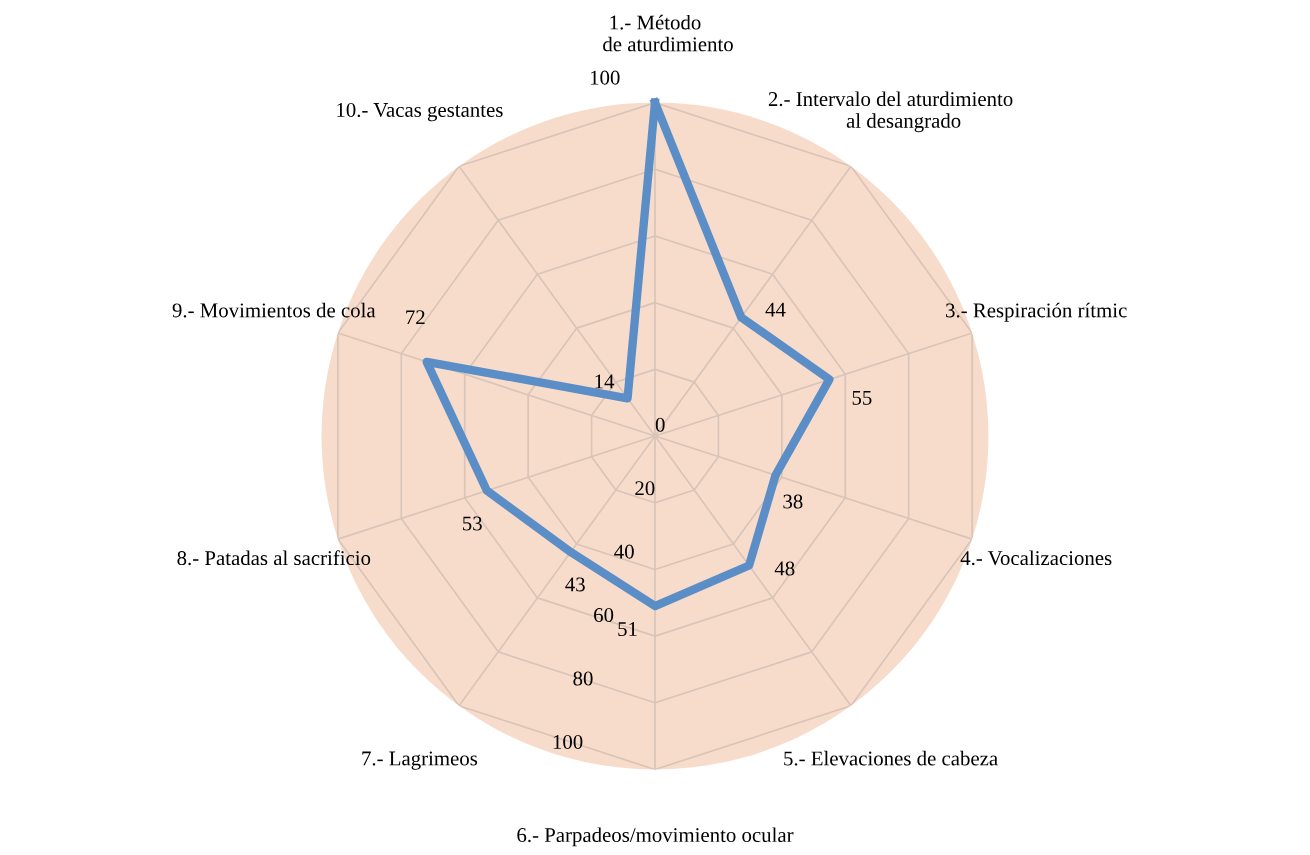  I want to click on y-tick-label: 80, so click(583, 678).